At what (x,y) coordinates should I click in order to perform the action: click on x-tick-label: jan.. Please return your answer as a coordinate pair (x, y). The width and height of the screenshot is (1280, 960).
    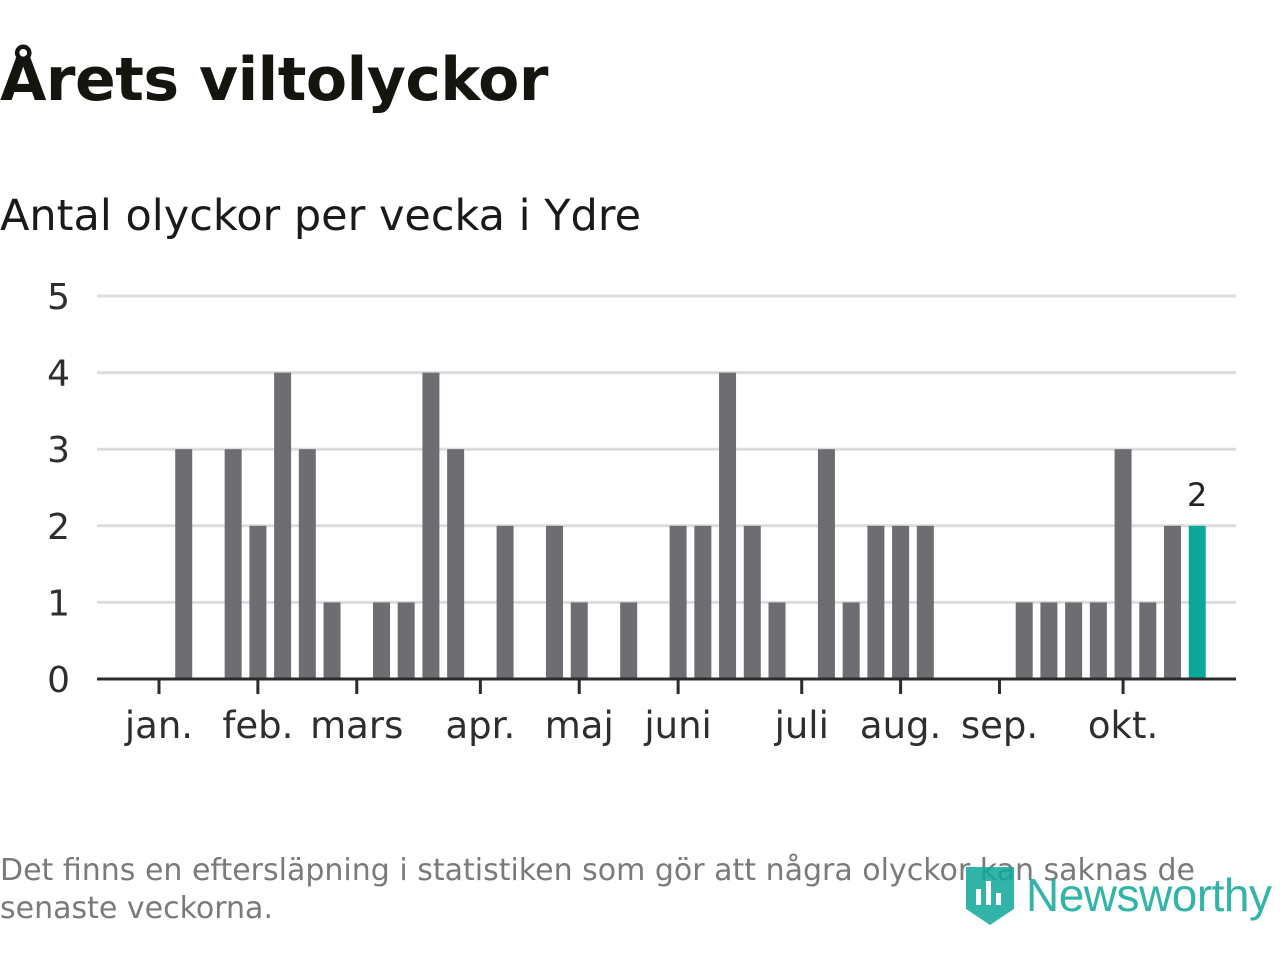
    Looking at the image, I should click on (158, 725).